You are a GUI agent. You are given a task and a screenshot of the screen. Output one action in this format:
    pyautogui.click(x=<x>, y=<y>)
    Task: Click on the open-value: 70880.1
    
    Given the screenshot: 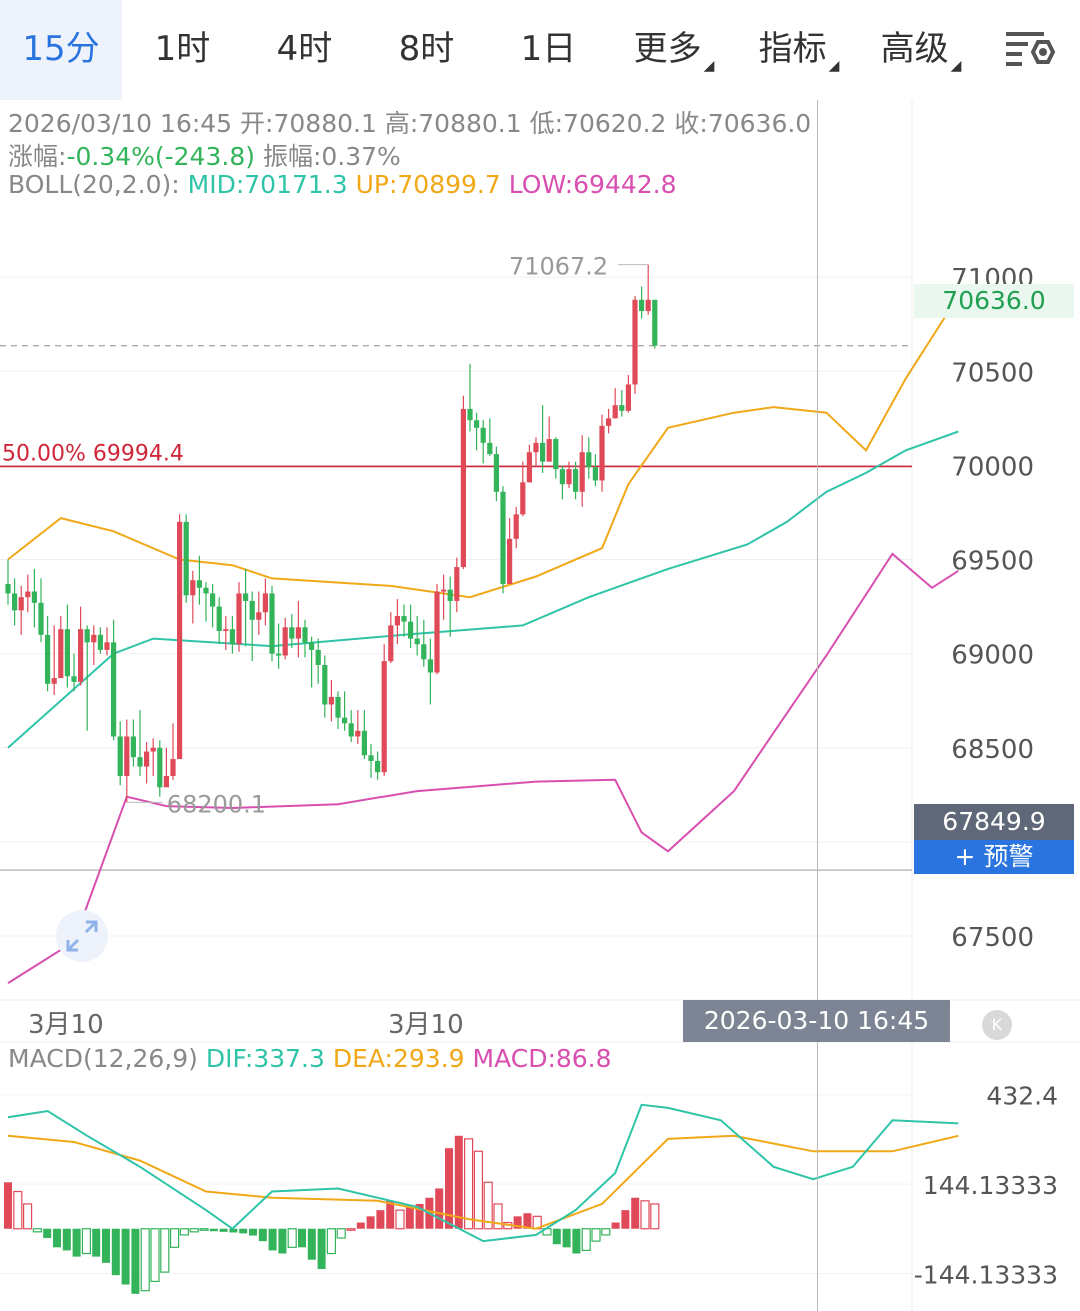 What is the action you would take?
    pyautogui.click(x=325, y=123)
    